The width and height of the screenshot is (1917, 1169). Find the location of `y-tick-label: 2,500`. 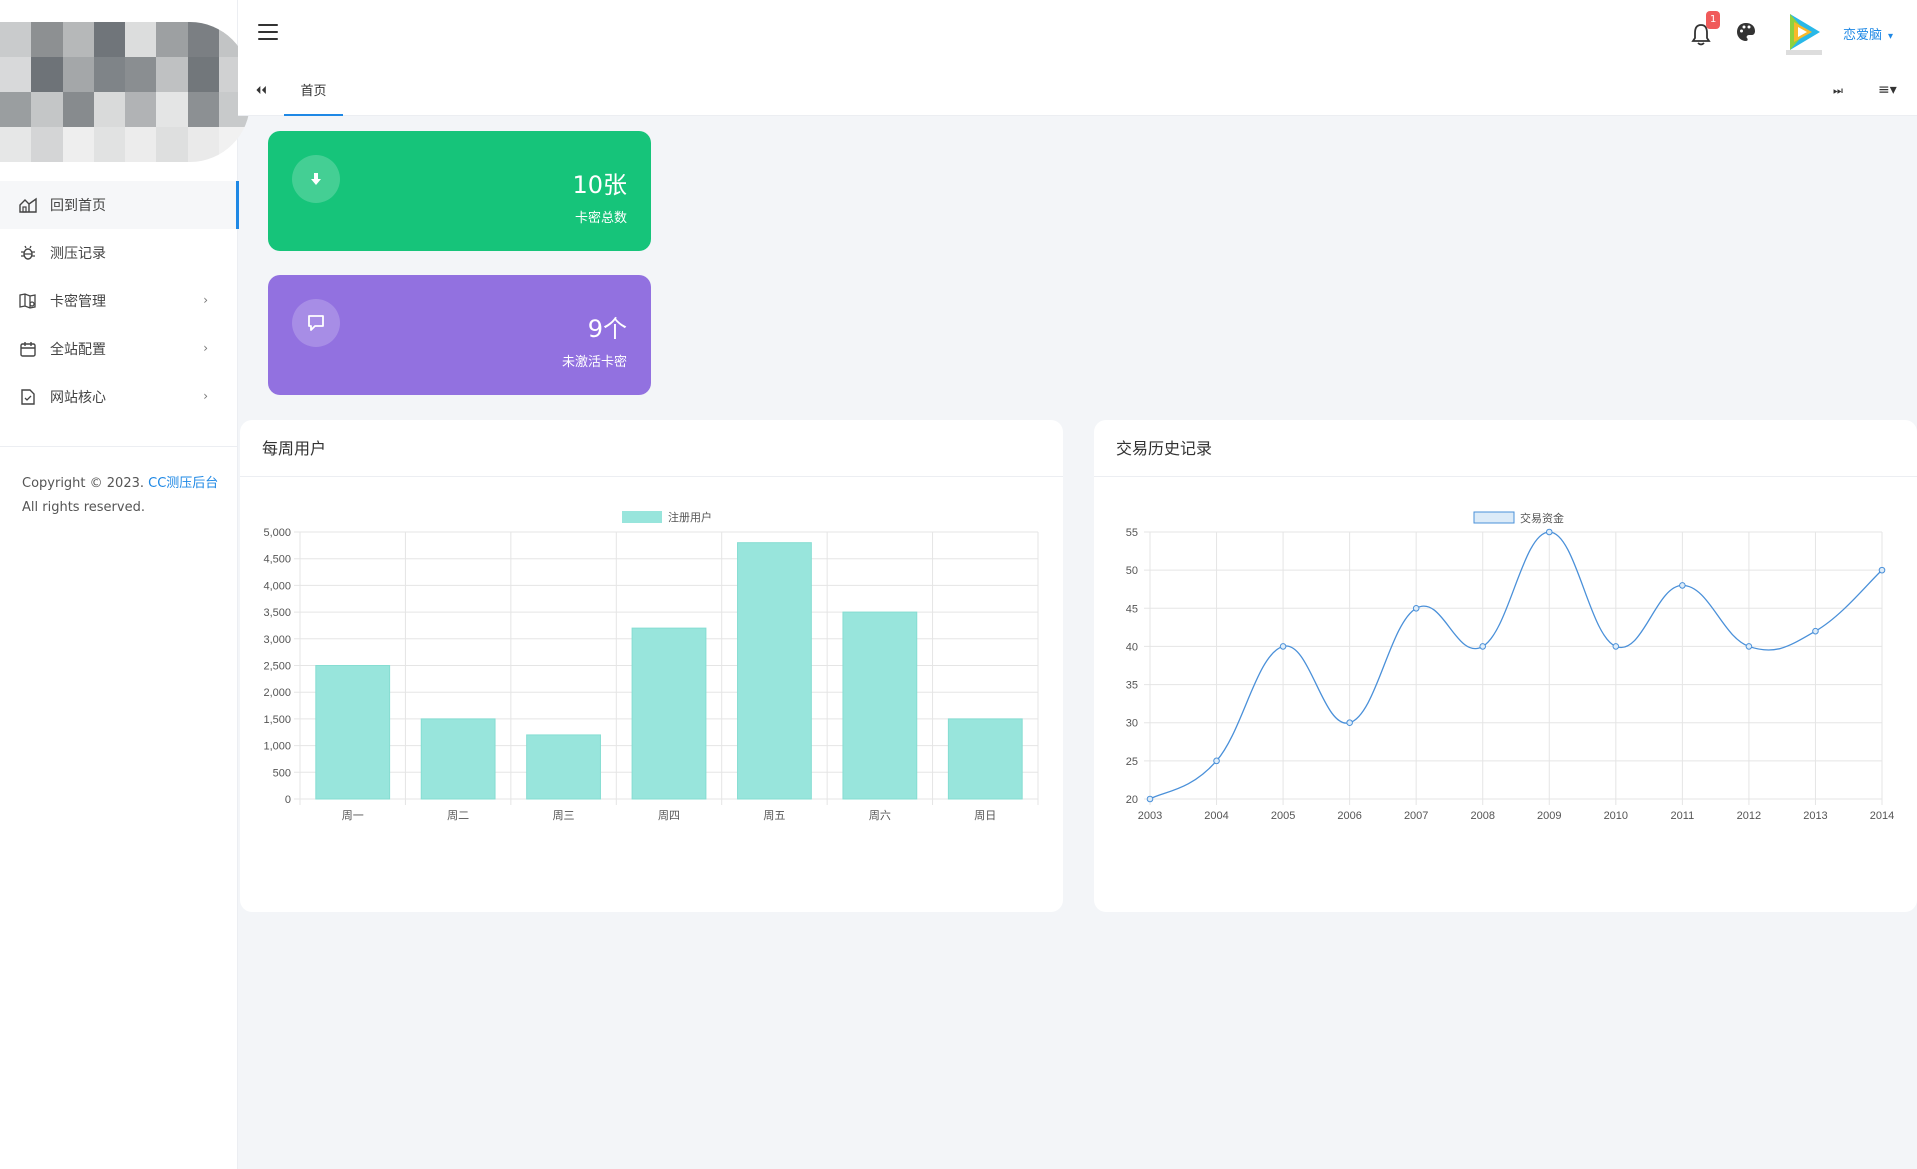

y-tick-label: 2,500 is located at coordinates (277, 667).